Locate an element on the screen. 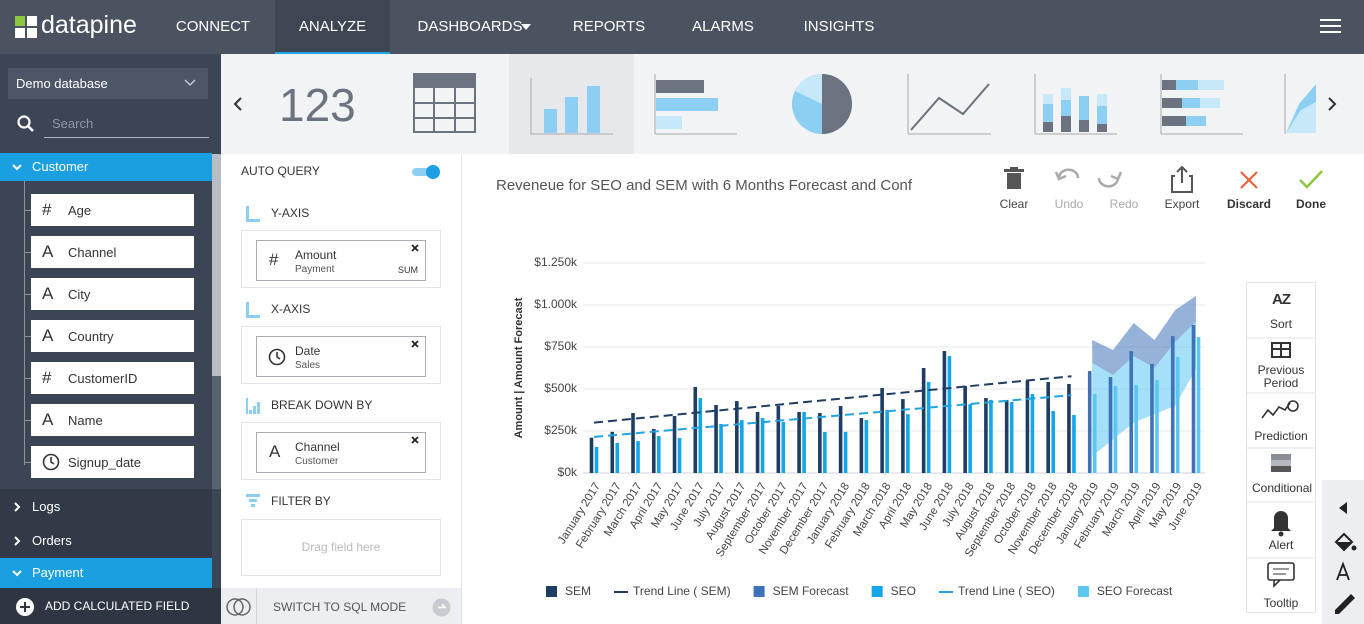 The image size is (1364, 624). number-type: 123 is located at coordinates (317, 105).